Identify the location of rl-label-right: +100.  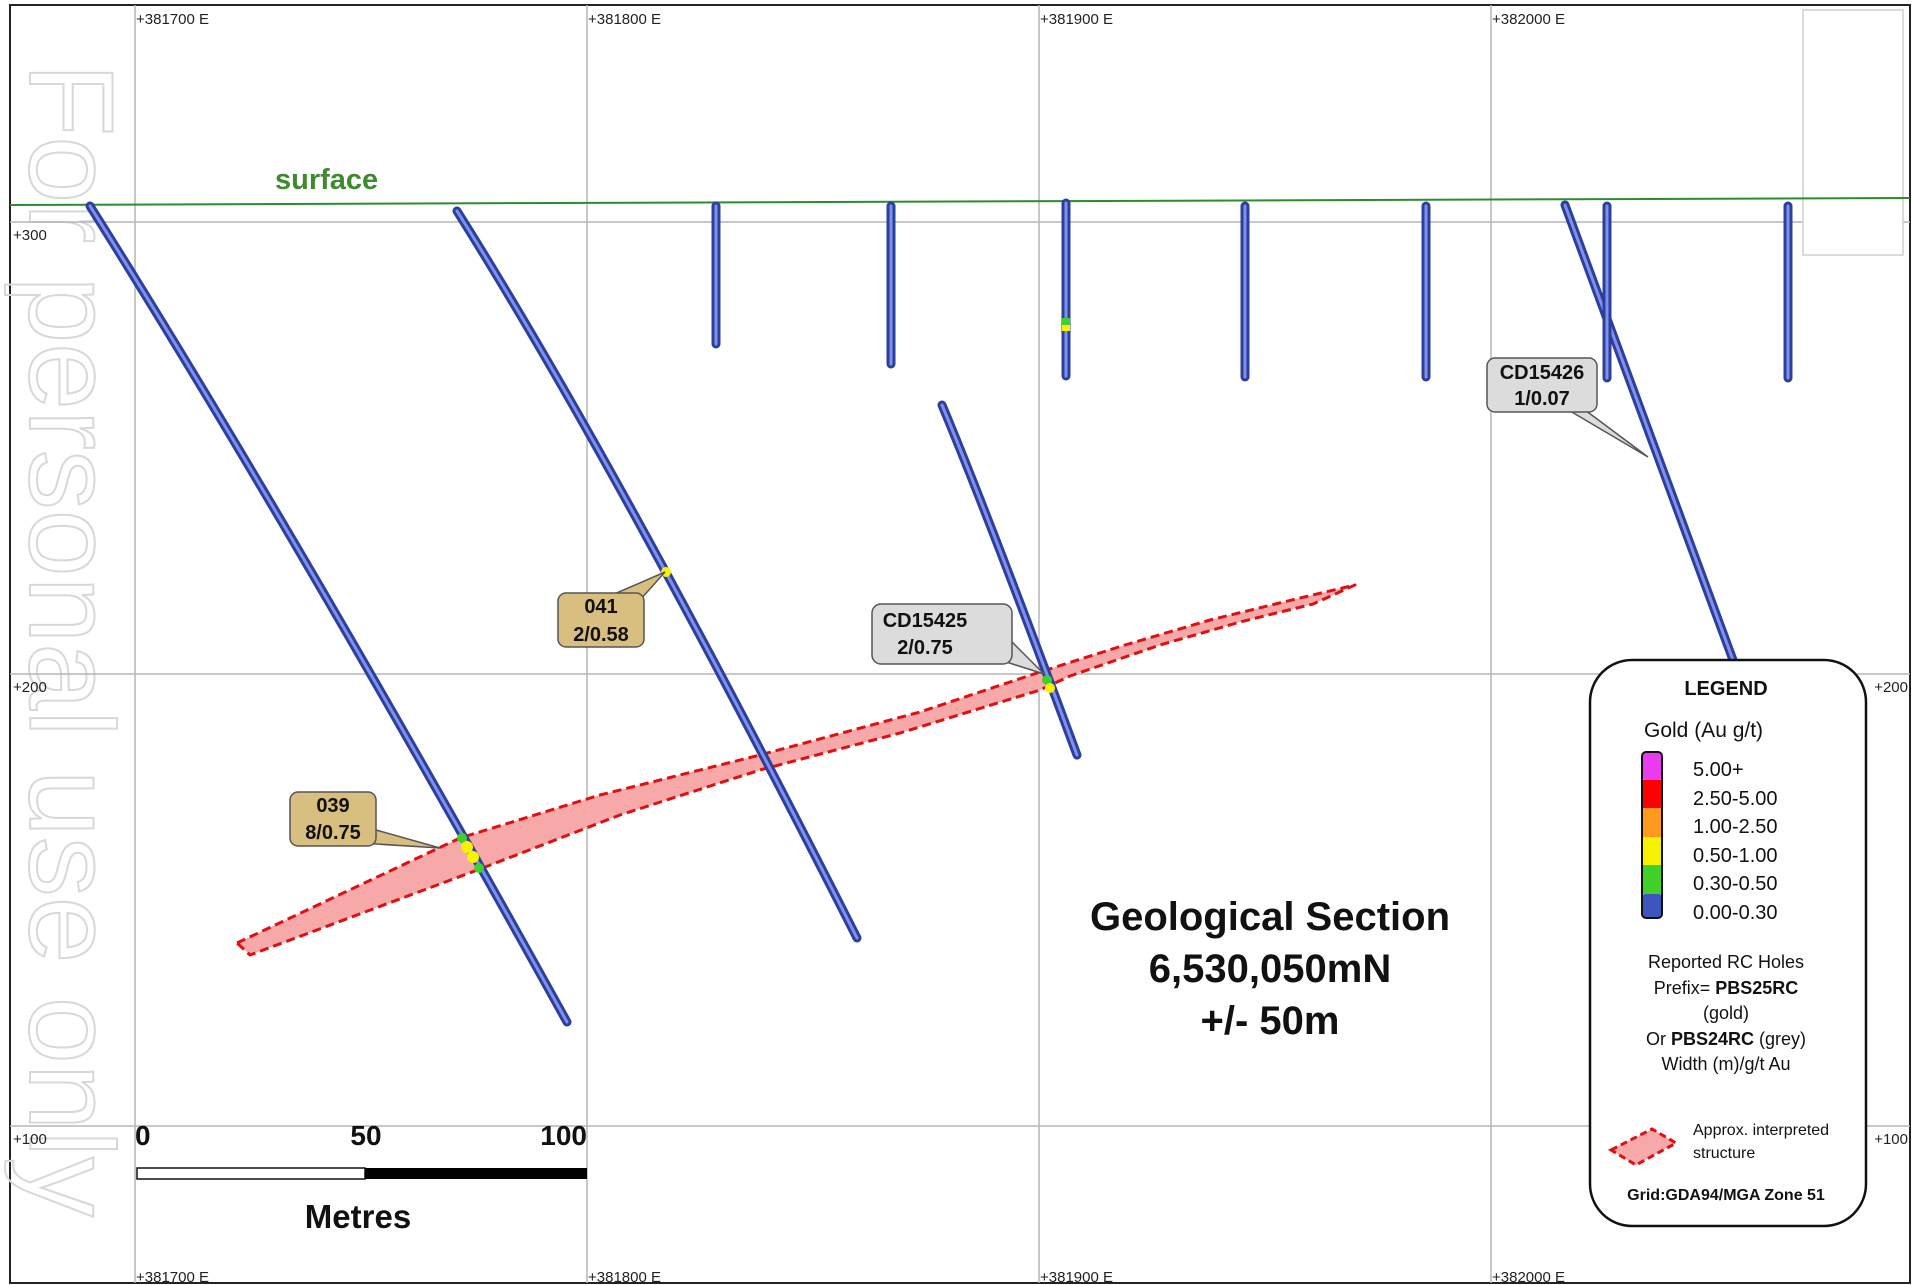
(1891, 1139).